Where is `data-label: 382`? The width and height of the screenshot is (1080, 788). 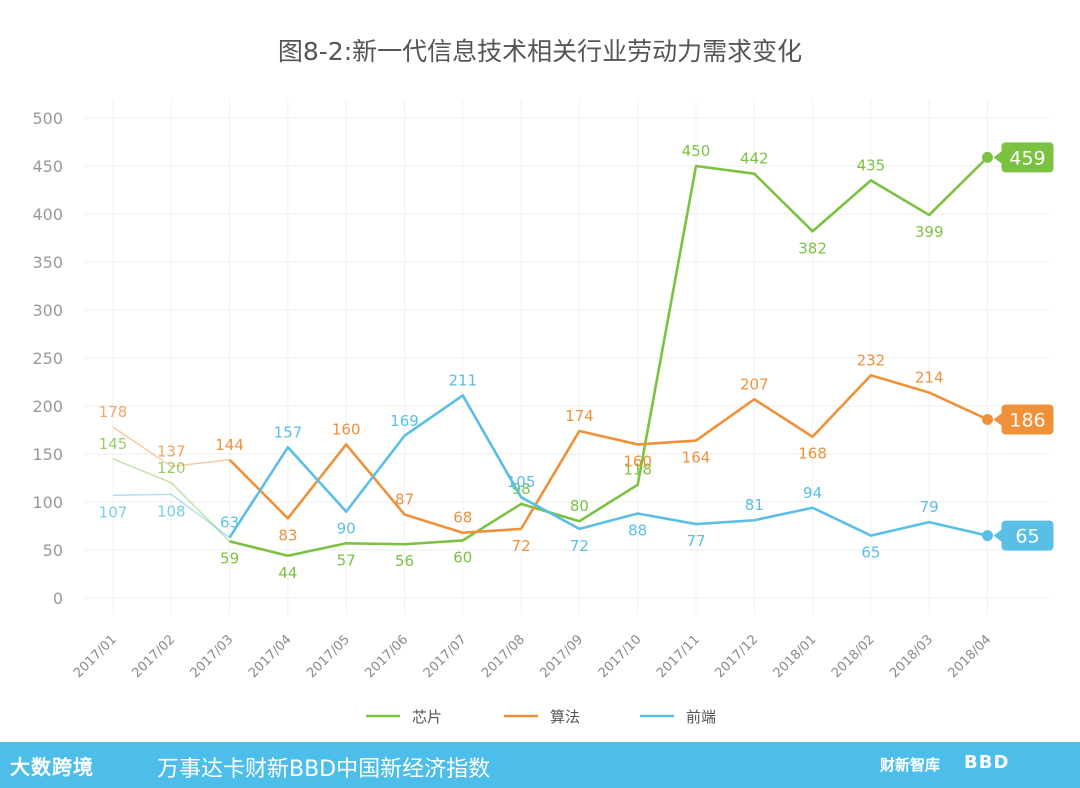
data-label: 382 is located at coordinates (812, 248).